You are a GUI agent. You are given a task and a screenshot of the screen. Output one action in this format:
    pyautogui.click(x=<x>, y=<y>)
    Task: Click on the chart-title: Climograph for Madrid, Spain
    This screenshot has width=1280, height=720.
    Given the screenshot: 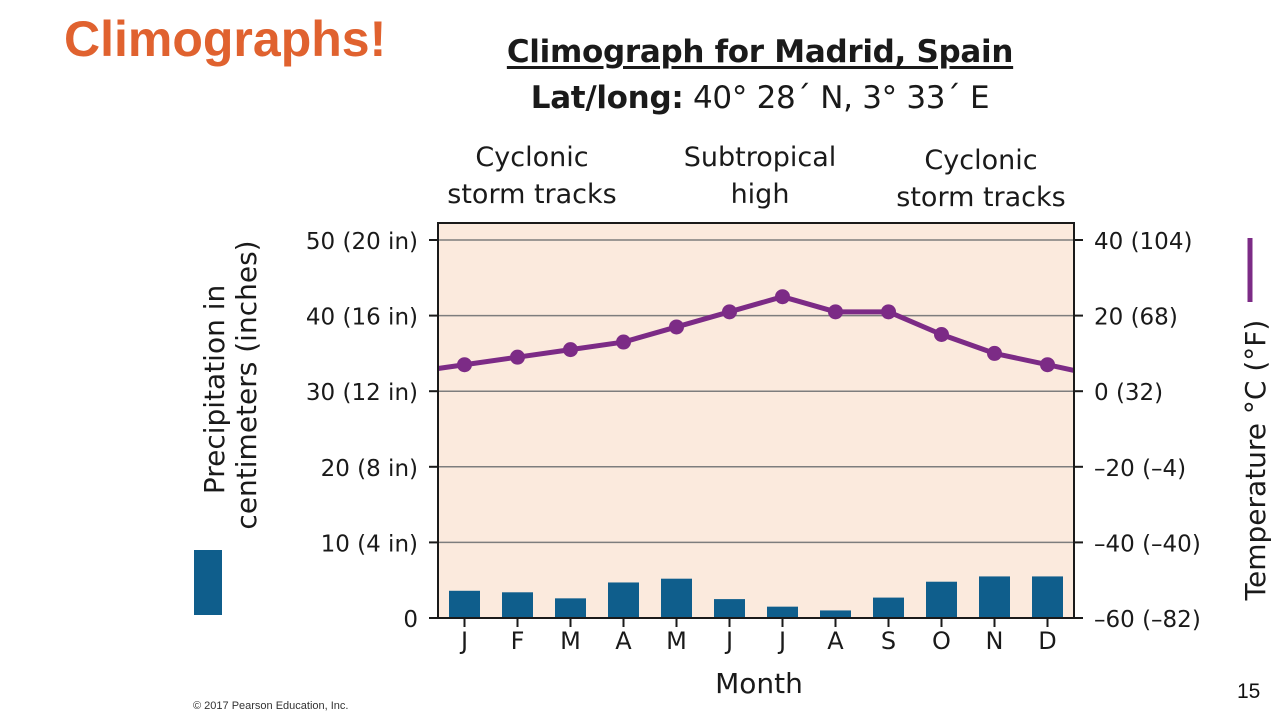 What is the action you would take?
    pyautogui.click(x=760, y=52)
    